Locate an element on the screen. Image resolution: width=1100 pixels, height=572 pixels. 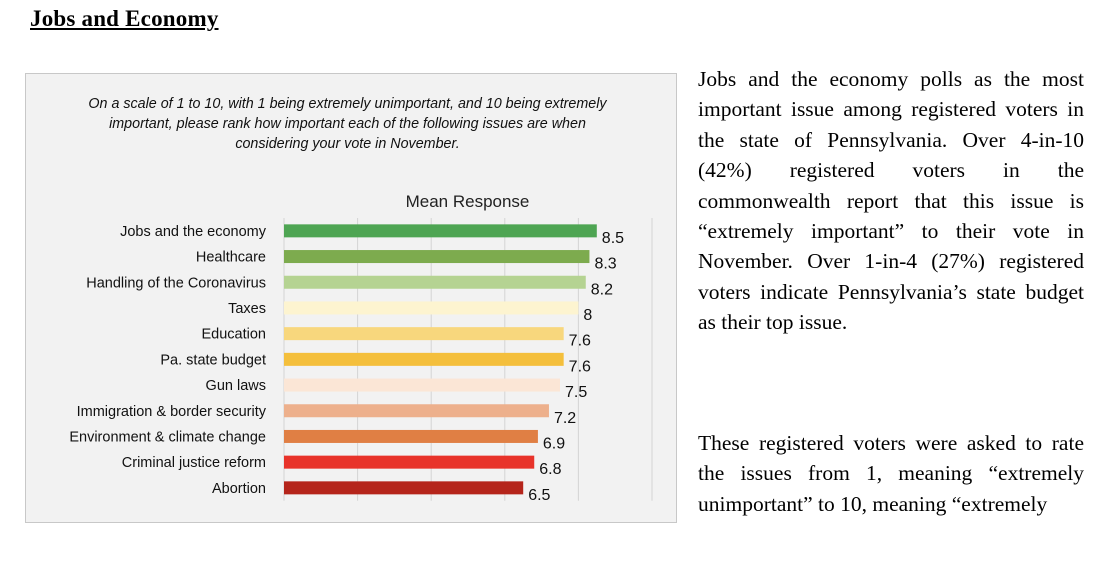
category-label: Jobs and the economy is located at coordinates (193, 232).